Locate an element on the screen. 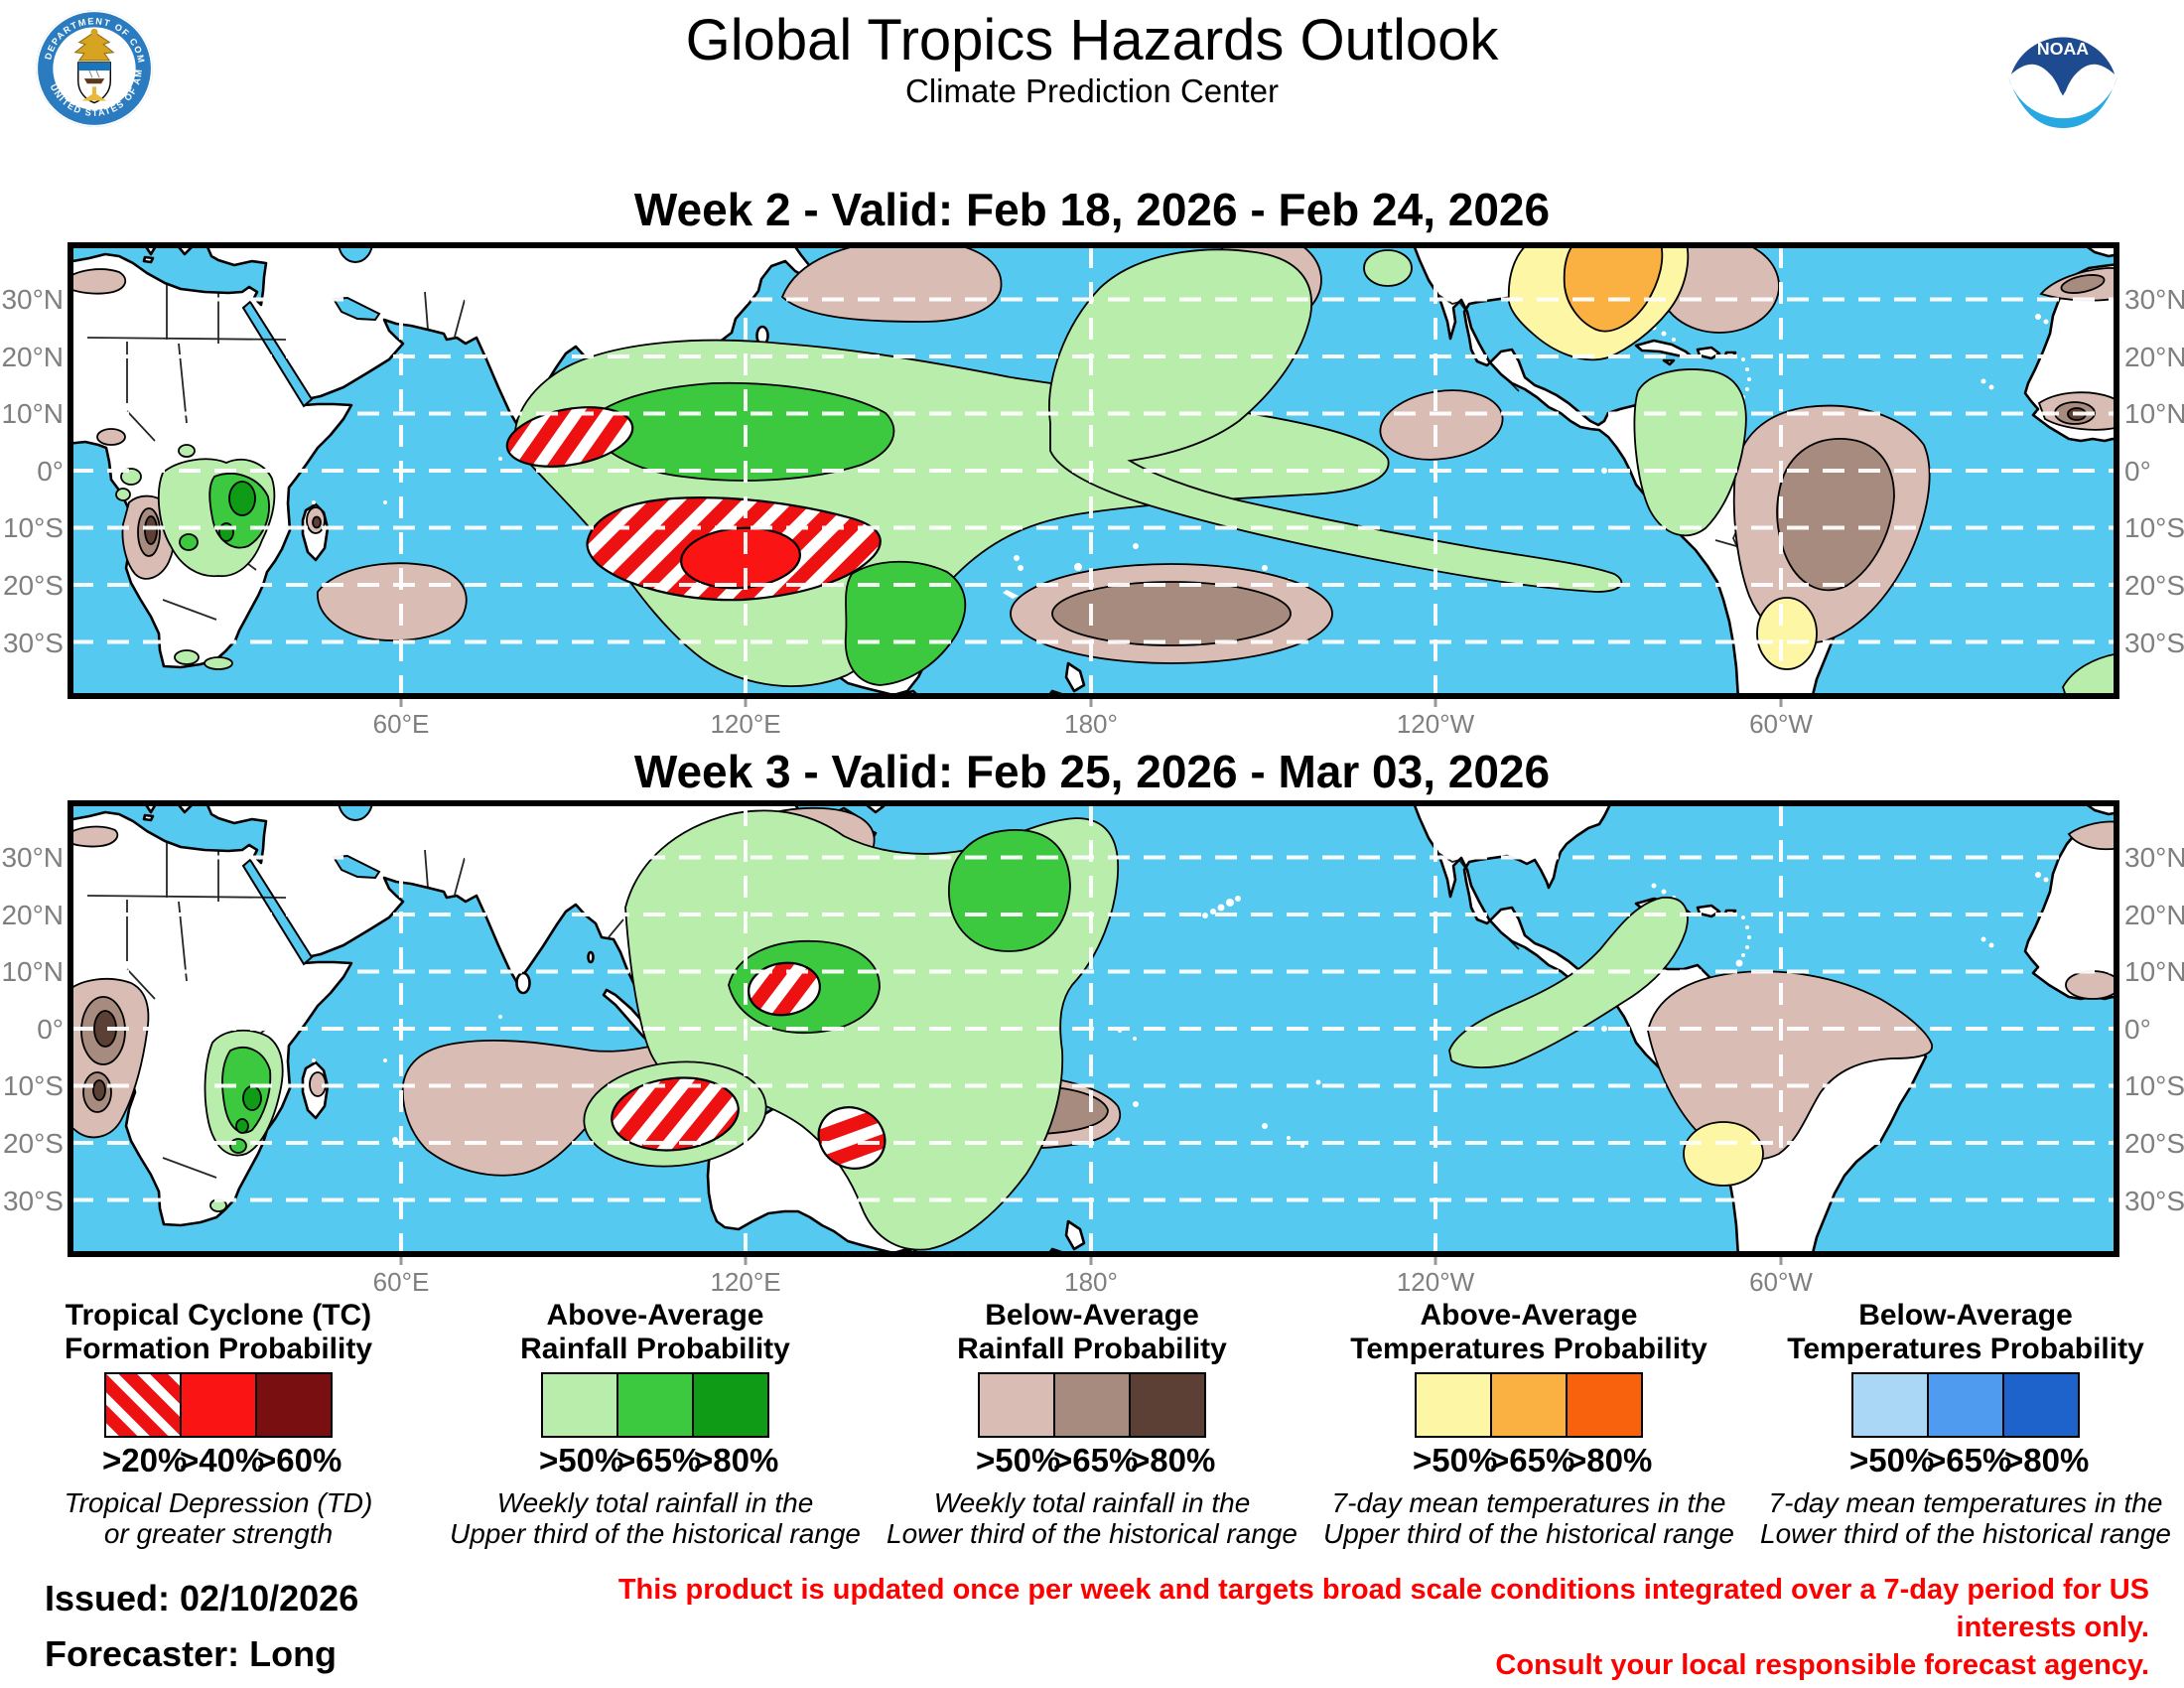  lon-label: 60°E is located at coordinates (401, 724).